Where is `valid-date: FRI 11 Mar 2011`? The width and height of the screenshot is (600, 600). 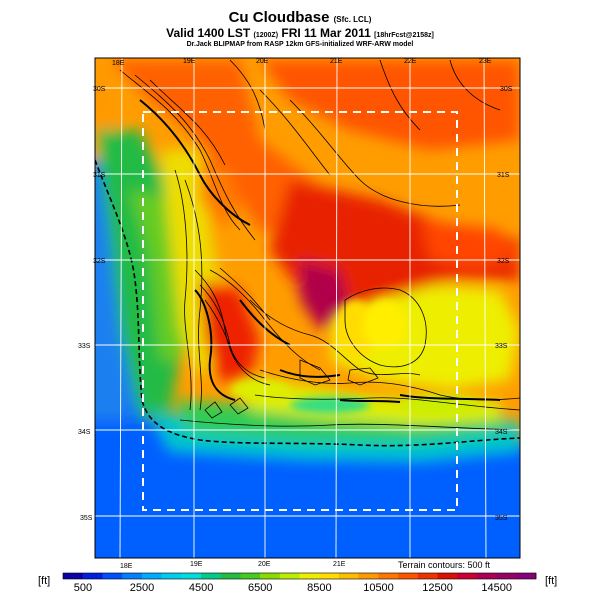 valid-date: FRI 11 Mar 2011 is located at coordinates (326, 33).